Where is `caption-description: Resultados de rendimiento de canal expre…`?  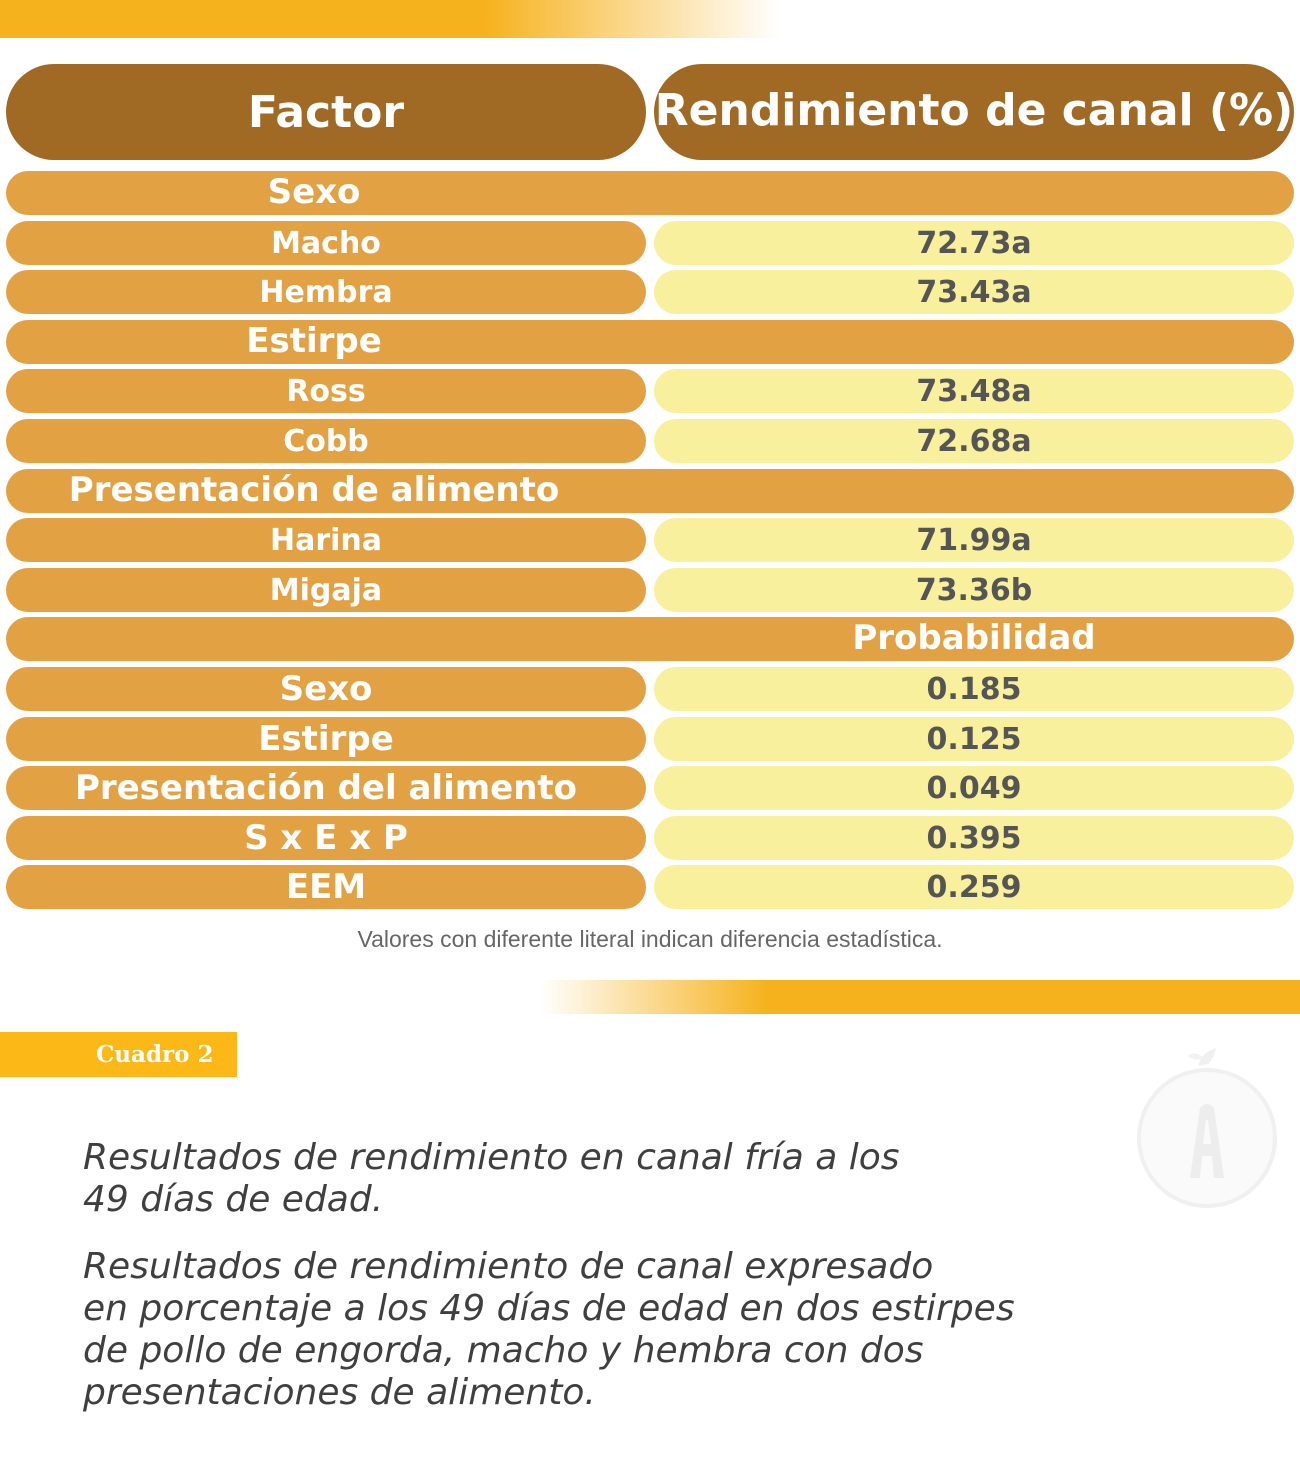 caption-description: Resultados de rendimiento de canal expre… is located at coordinates (633, 1330).